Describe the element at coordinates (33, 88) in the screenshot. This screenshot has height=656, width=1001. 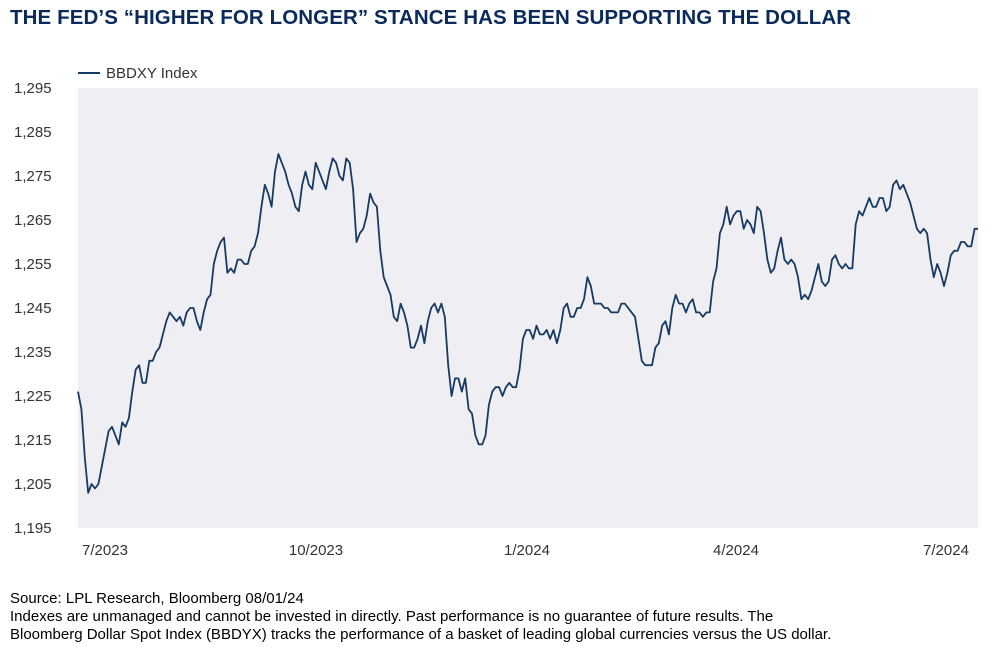
I see `y-tick-label: 1,295` at that location.